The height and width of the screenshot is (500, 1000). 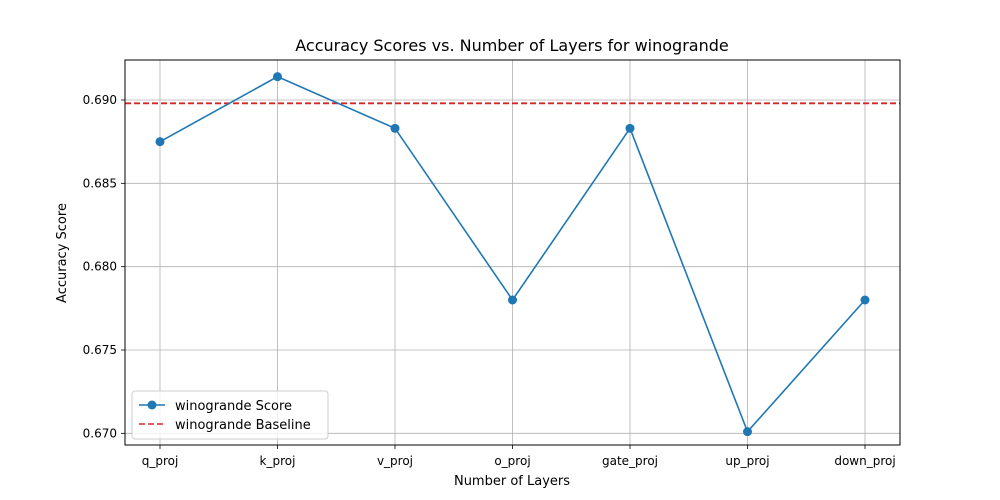 I want to click on x-tick-label-down_proj: down_proj, so click(x=864, y=461).